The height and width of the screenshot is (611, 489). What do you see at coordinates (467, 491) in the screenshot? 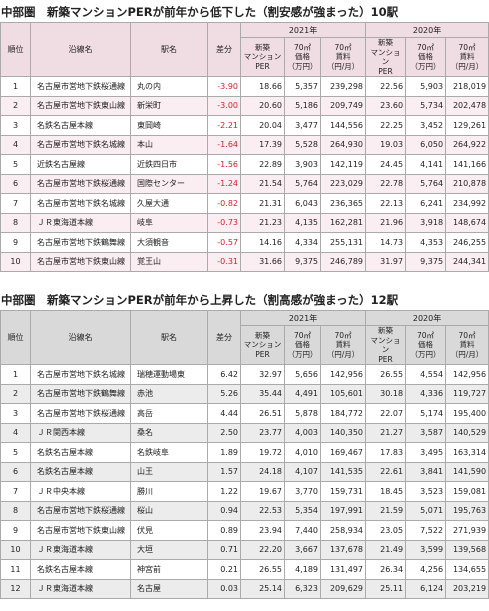
I see `table-cell: 159,081` at bounding box center [467, 491].